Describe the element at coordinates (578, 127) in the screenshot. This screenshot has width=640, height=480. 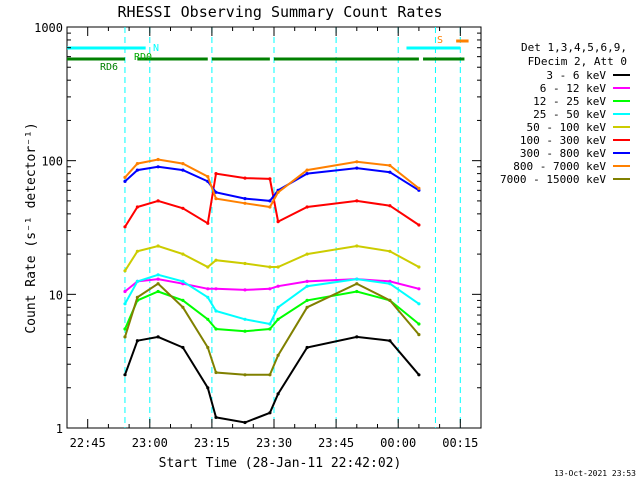
I see `legend-item: 50 - 100 keV` at that location.